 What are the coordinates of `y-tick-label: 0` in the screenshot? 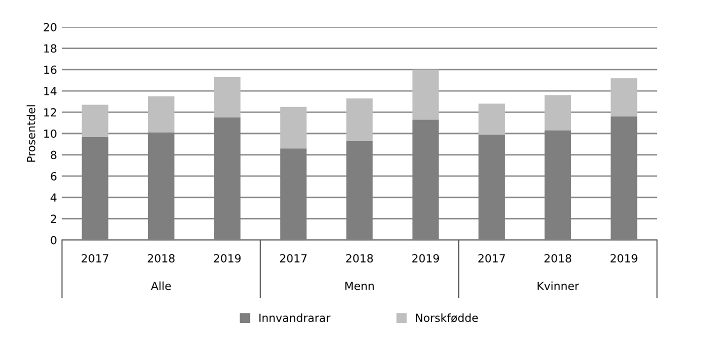 It's located at (53, 240).